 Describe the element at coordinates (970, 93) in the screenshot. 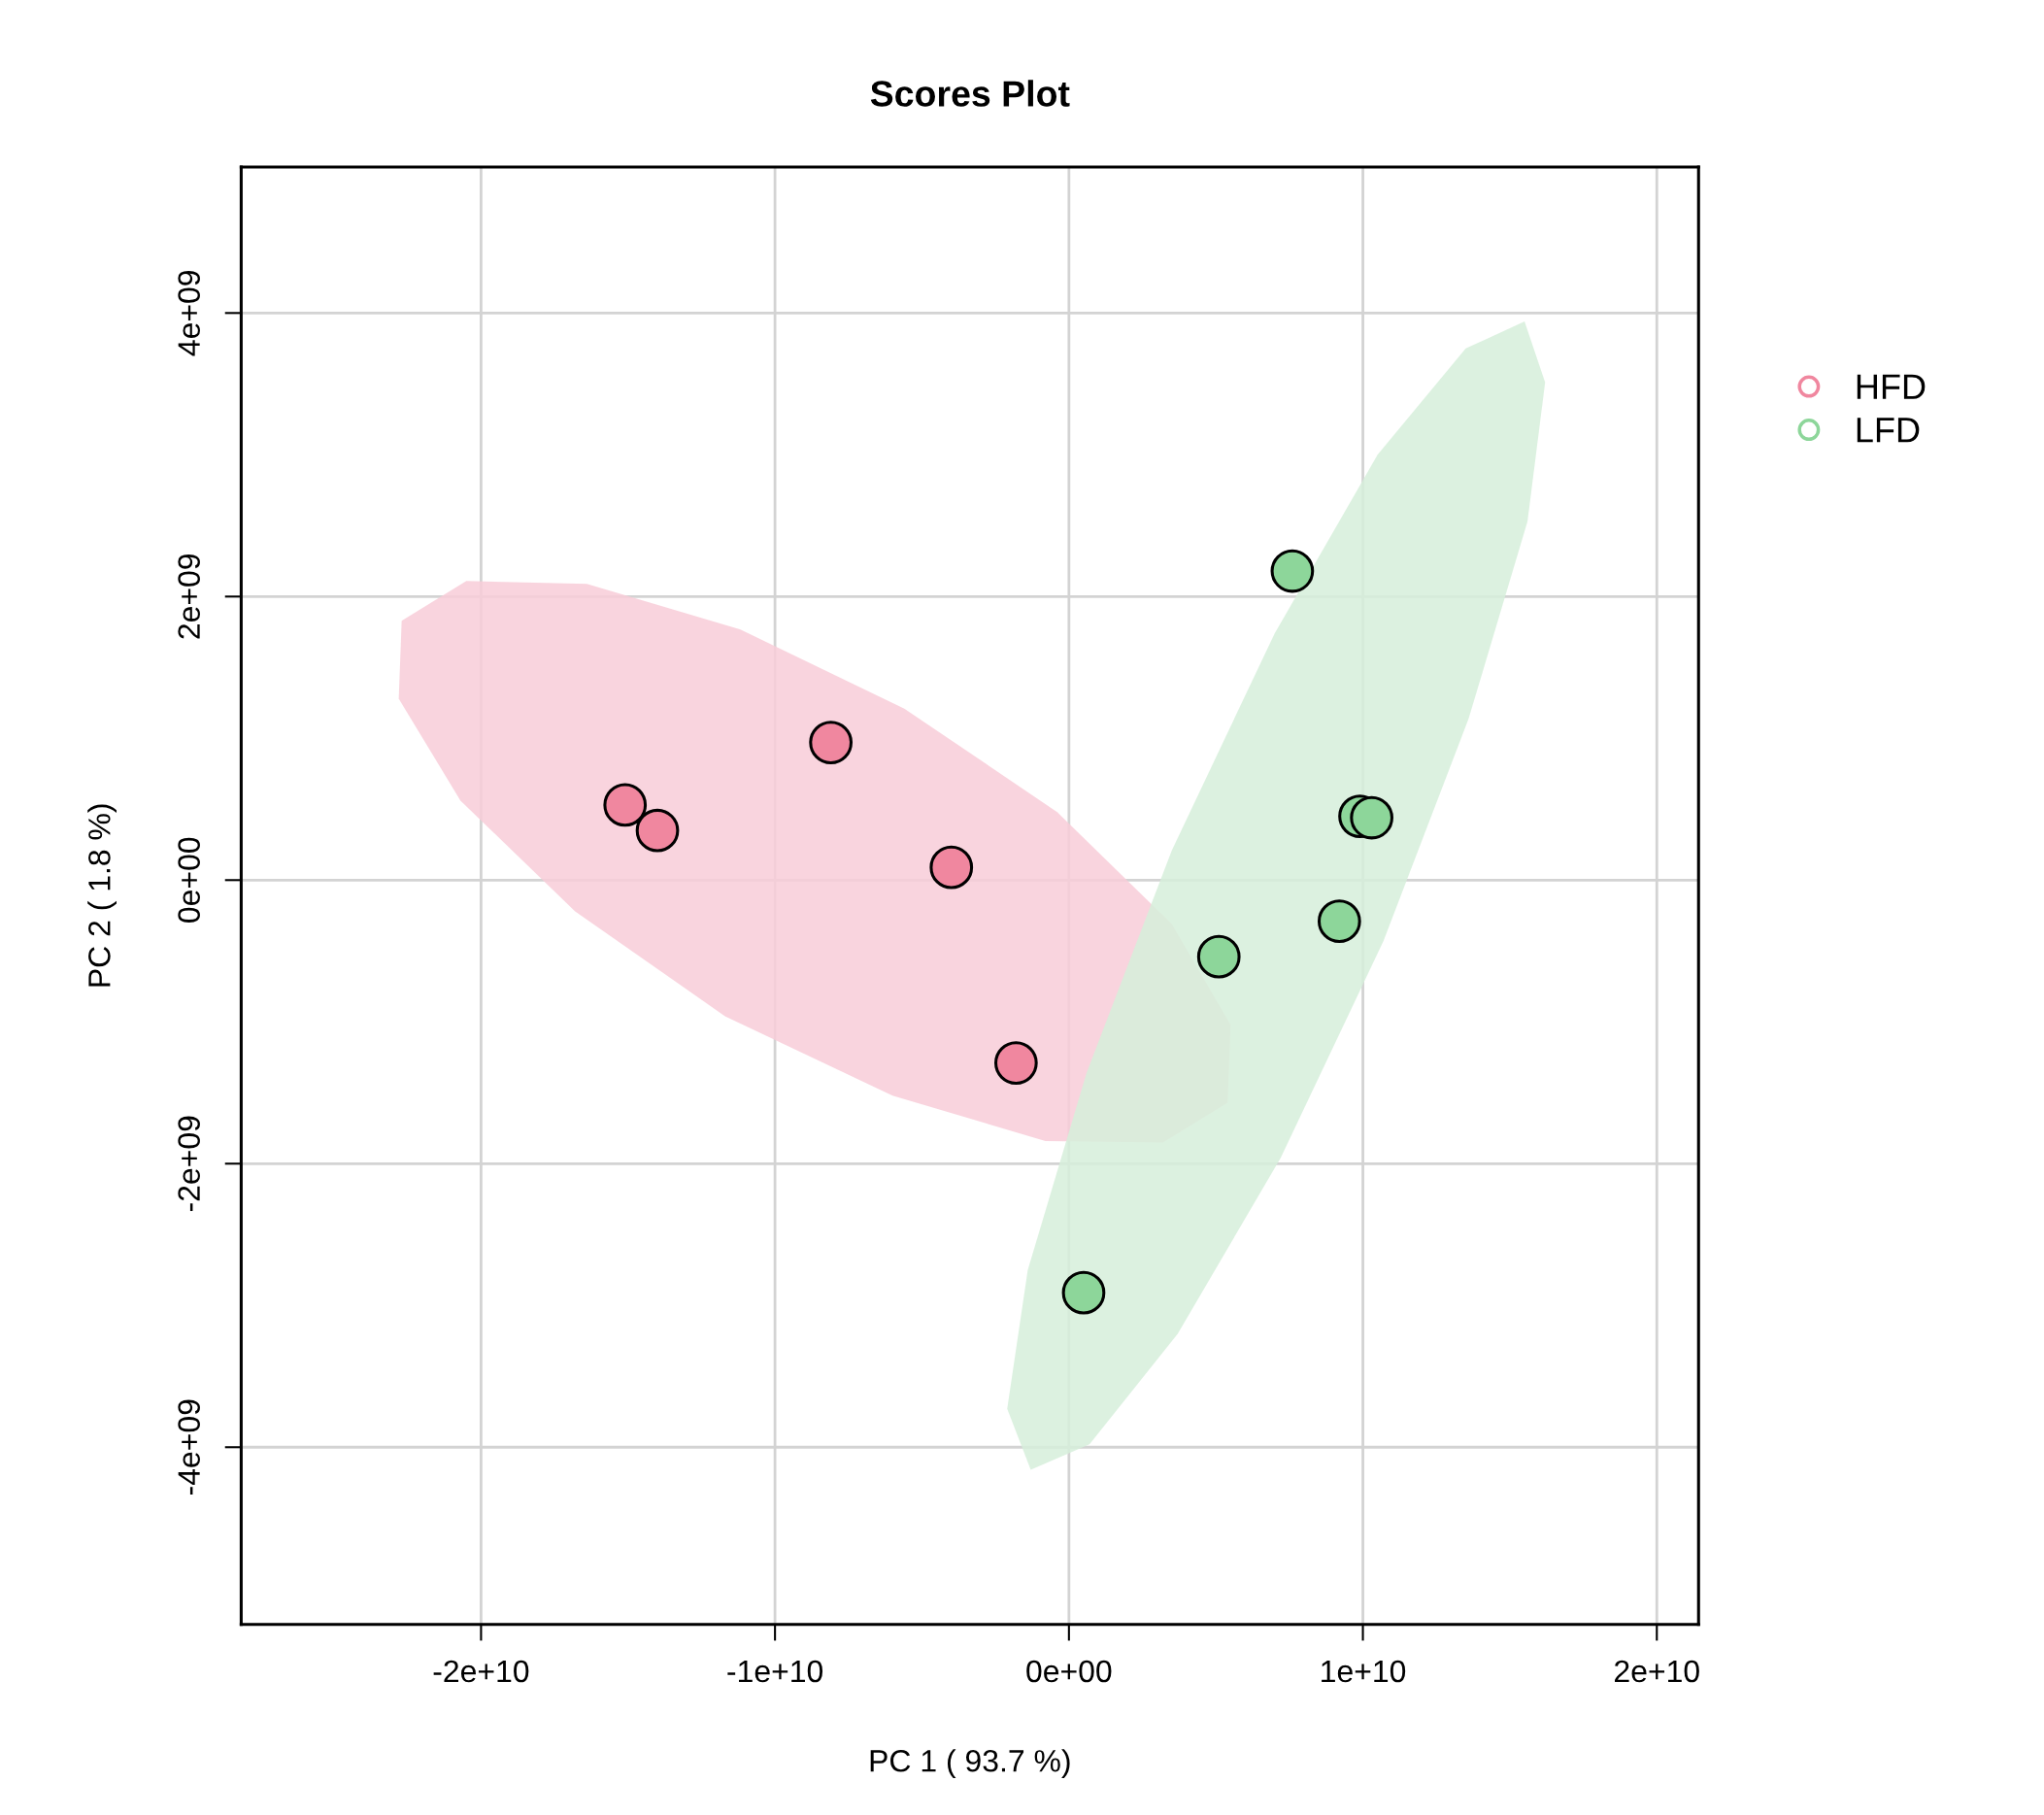

I see `chart-title: Scores Plot` at that location.